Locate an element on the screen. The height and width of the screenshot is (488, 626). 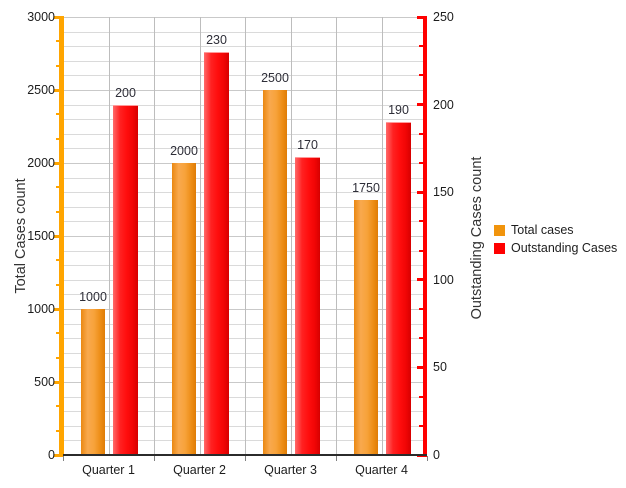
bar-value-label: 200 is located at coordinates (125, 92).